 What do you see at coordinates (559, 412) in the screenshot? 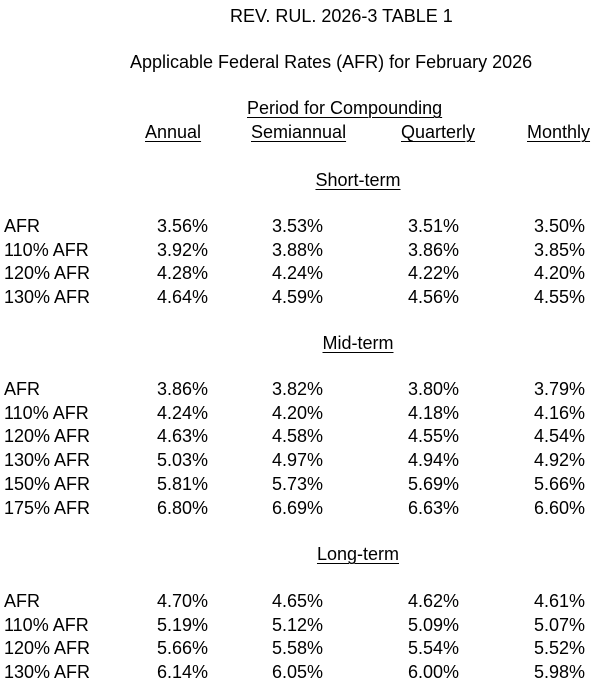
I see `rate-cell: 4.16%` at bounding box center [559, 412].